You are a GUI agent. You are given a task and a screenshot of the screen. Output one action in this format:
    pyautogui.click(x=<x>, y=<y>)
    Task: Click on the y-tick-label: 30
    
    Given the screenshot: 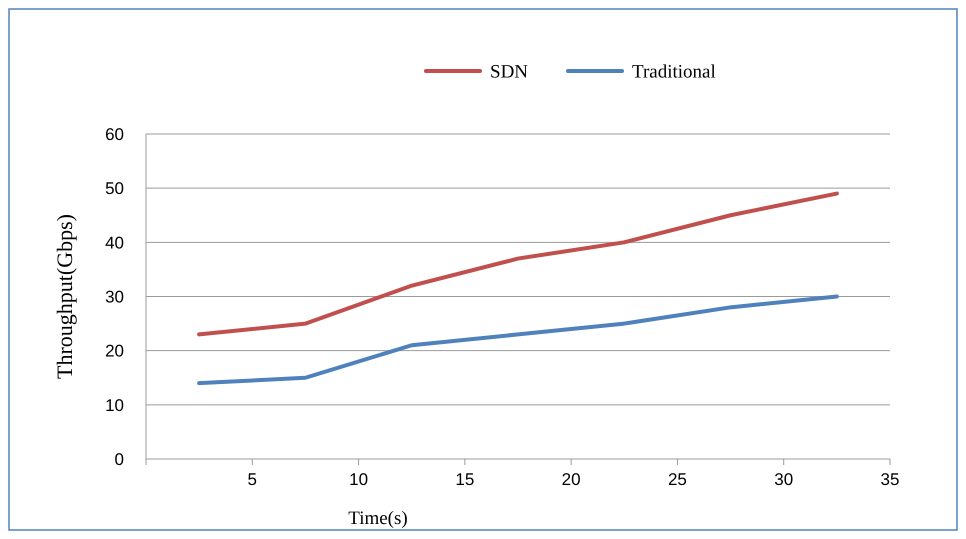 What is the action you would take?
    pyautogui.click(x=114, y=296)
    